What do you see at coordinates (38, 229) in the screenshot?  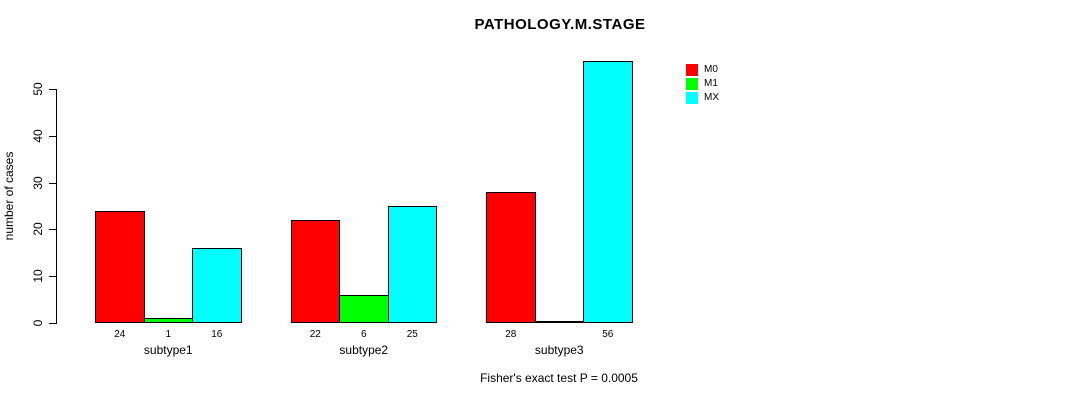 I see `y-tick-label: 20` at bounding box center [38, 229].